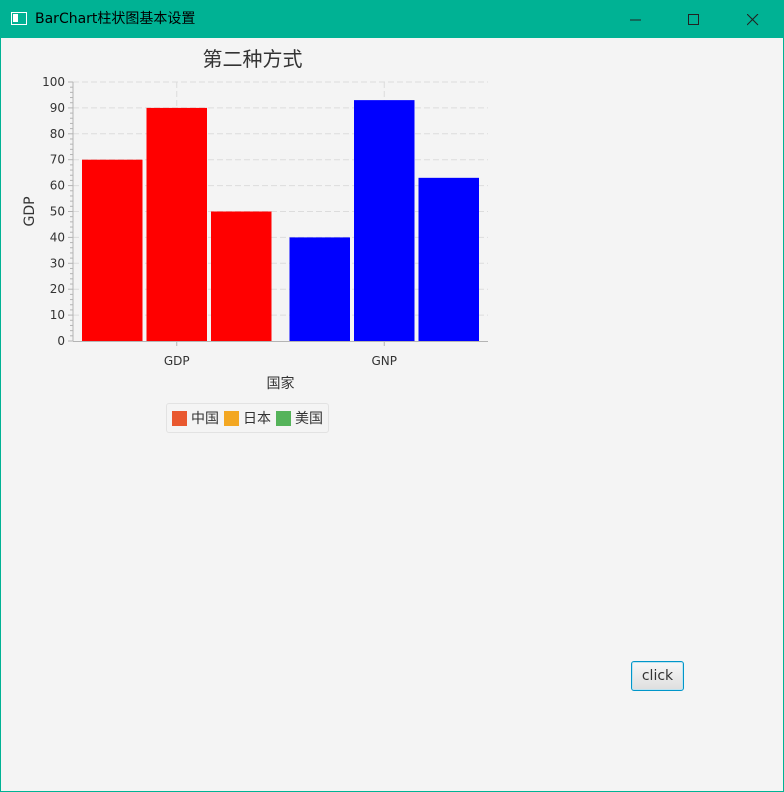  Describe the element at coordinates (241, 276) in the screenshot. I see `bar-GDP-美国` at that location.